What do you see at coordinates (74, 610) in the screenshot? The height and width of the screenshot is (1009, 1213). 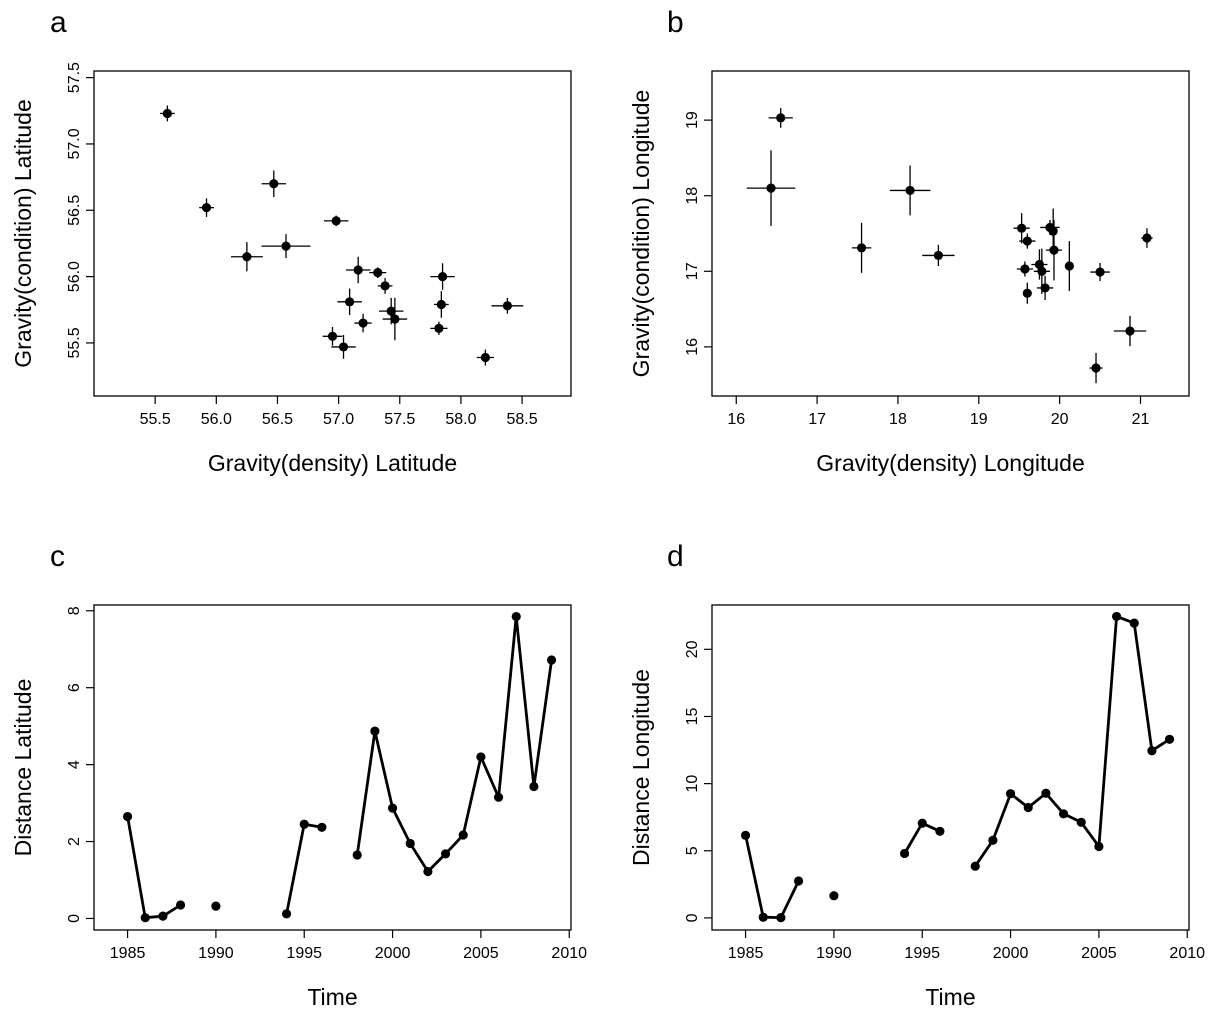 I see `y-tick-label: 8` at bounding box center [74, 610].